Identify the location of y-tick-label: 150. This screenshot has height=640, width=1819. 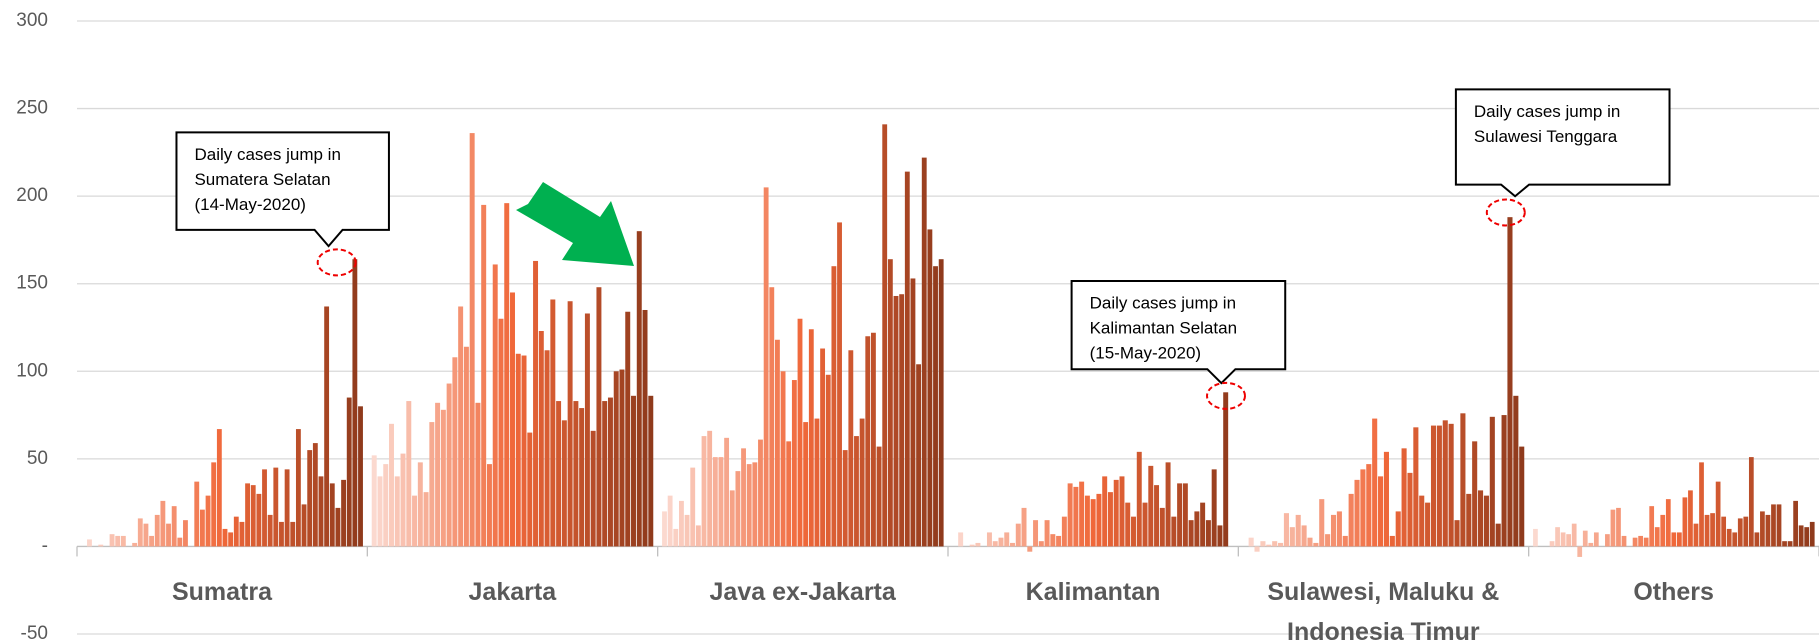
(32, 283).